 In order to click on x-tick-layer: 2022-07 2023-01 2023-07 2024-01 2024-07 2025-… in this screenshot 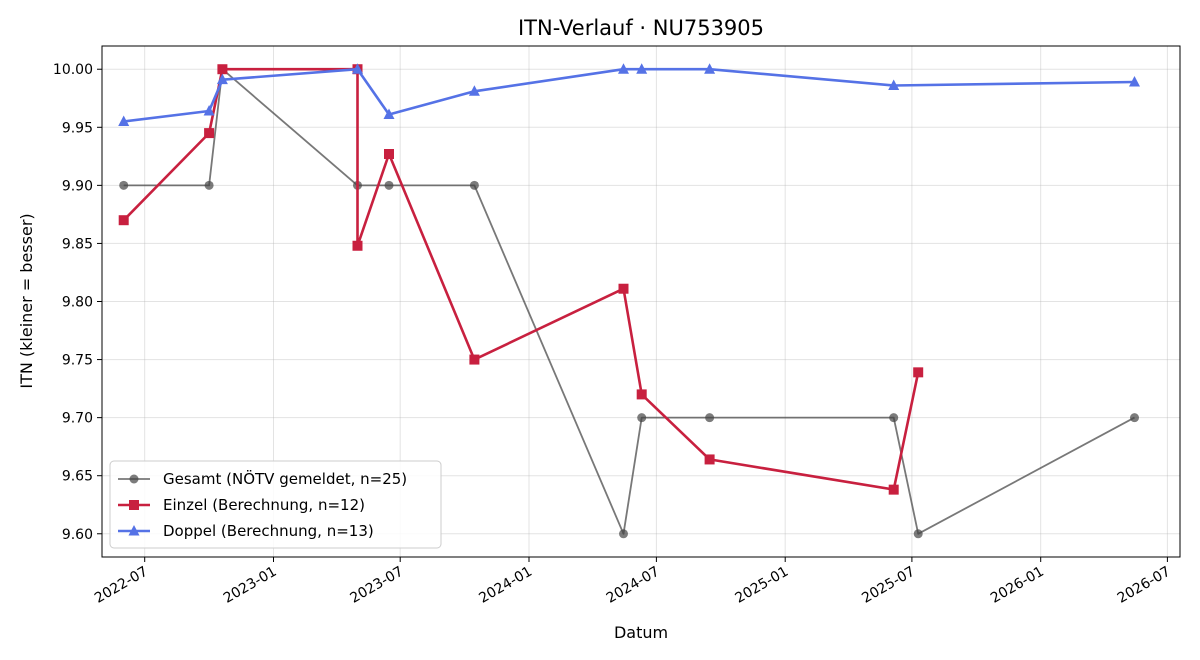, I will do `click(632, 582)`.